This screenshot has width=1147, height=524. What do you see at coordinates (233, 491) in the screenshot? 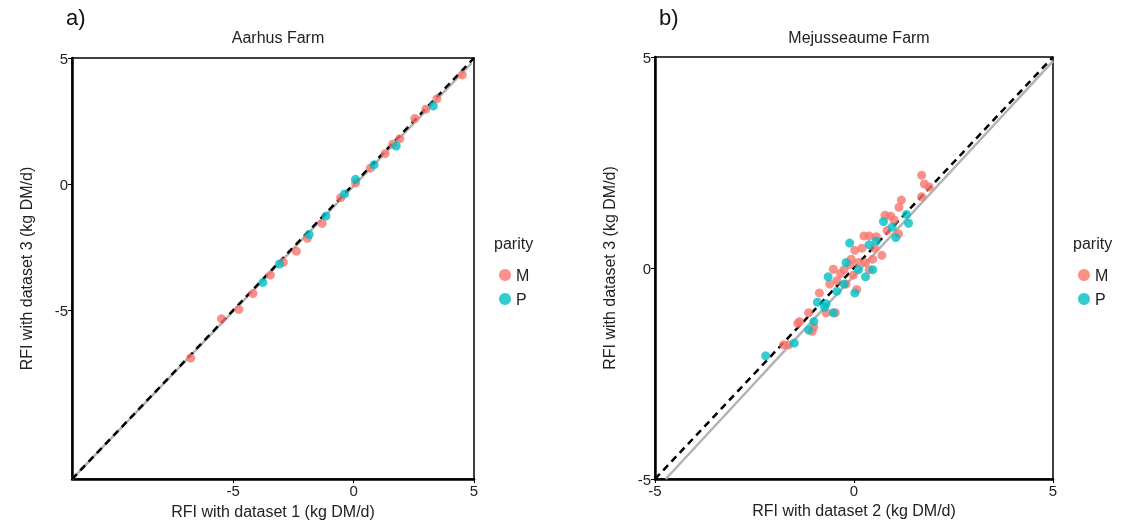
I see `x-tick-label: -5` at bounding box center [233, 491].